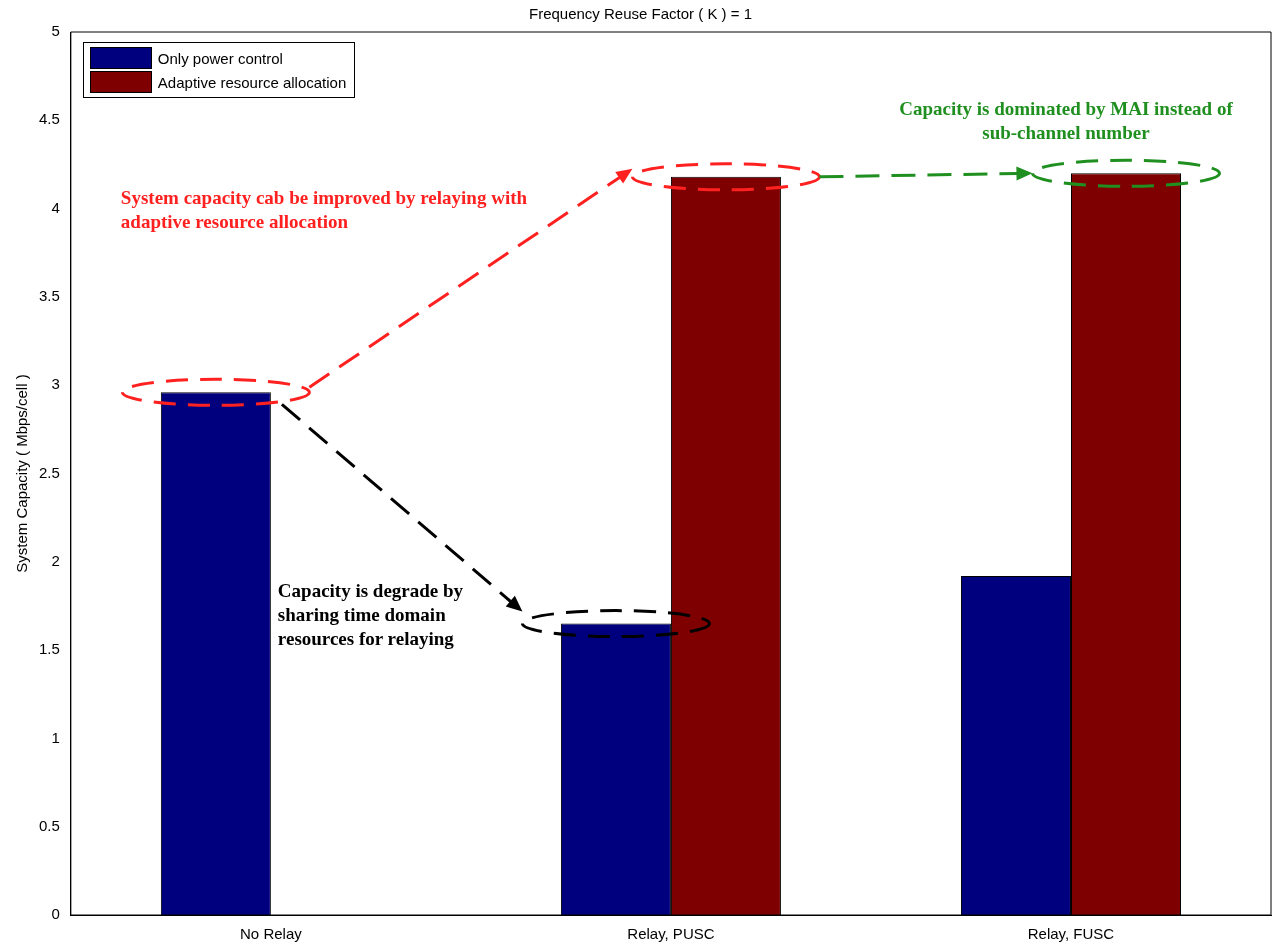 Image resolution: width=1285 pixels, height=951 pixels. I want to click on y-axis-title: System Capacity ( Mbps/cell ), so click(22, 473).